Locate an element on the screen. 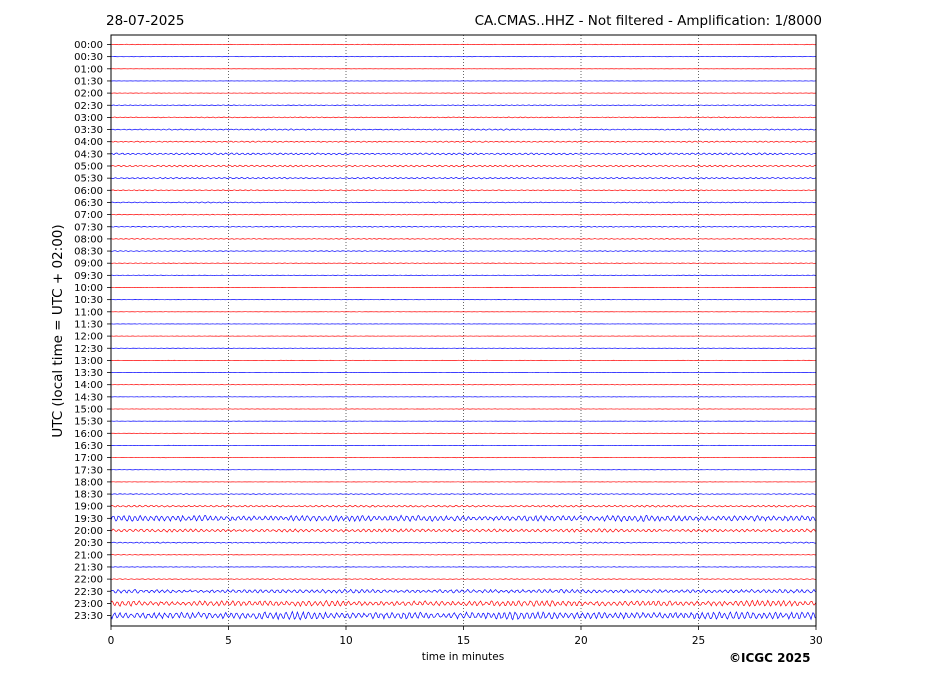  y-tick-label-16:00: 16:00 is located at coordinates (88, 434).